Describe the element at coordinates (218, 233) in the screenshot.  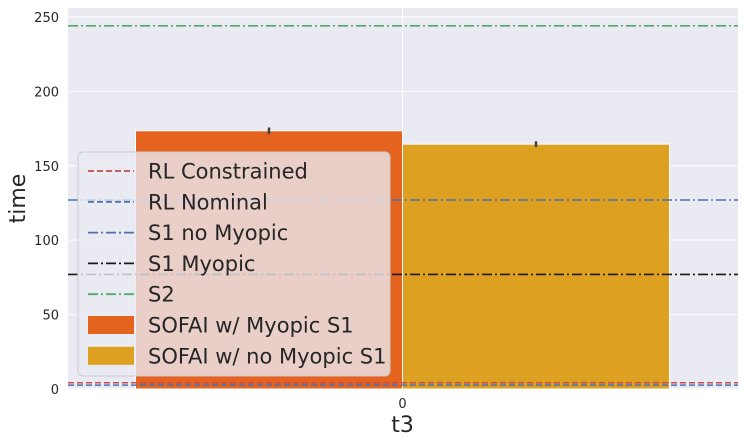
I see `legend-label: S1 no Myopic` at that location.